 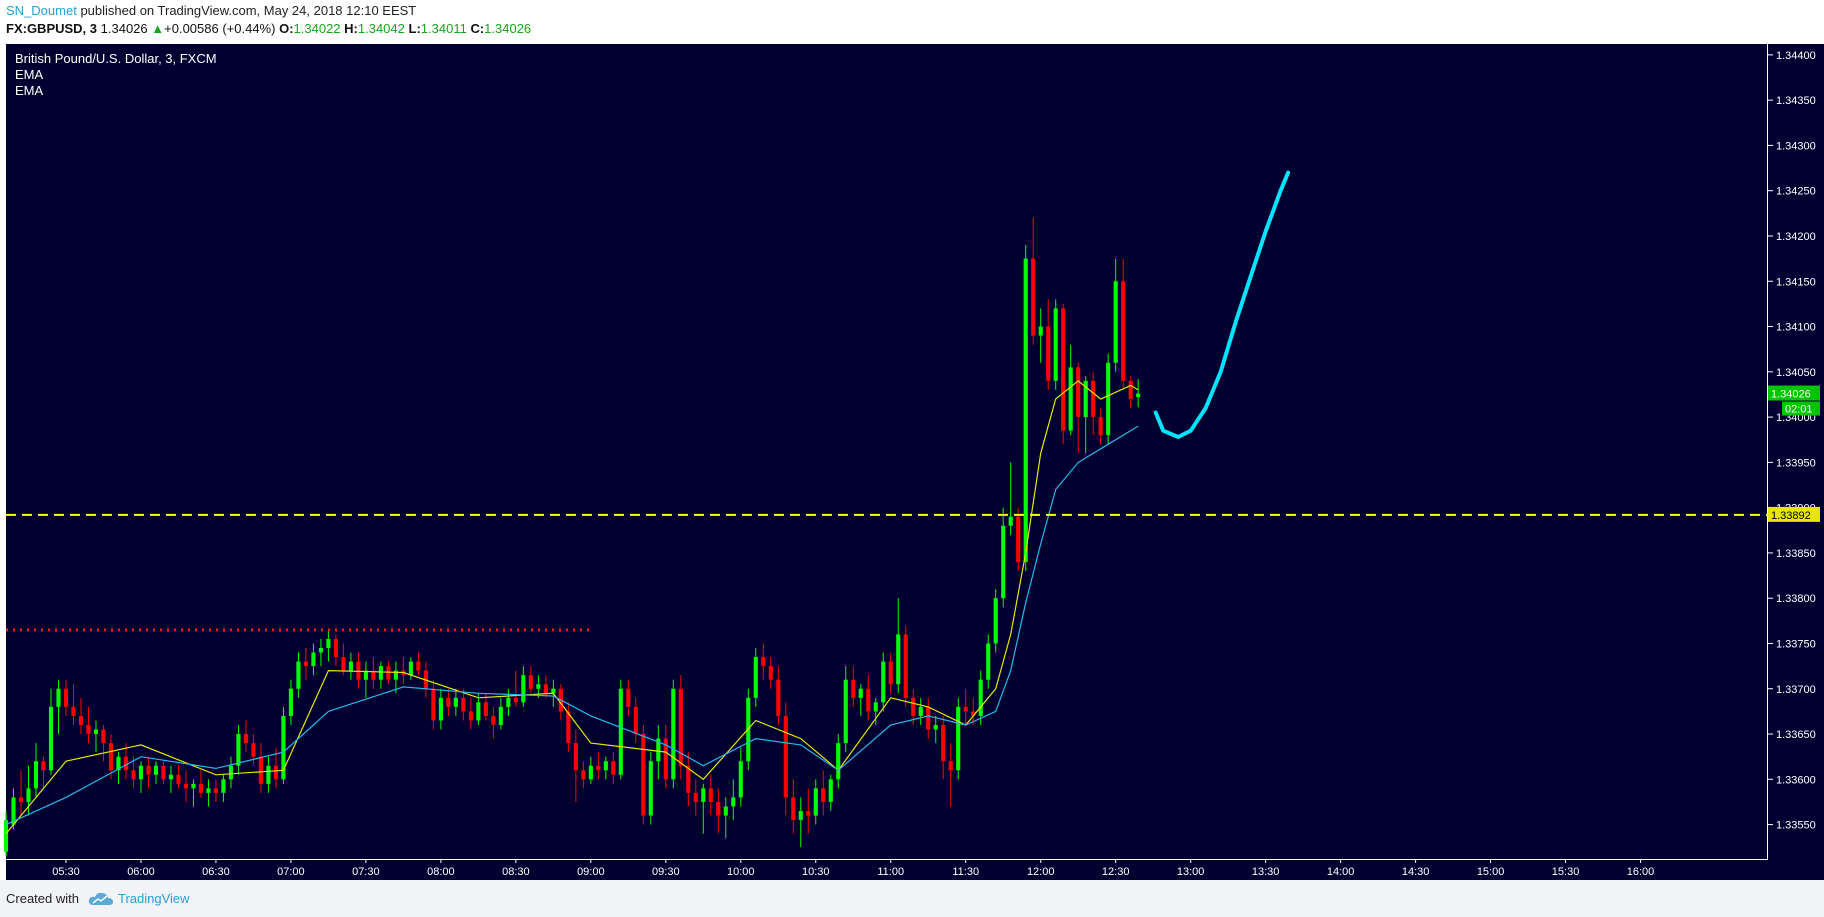 I want to click on close-value: 1.34026, so click(x=508, y=28).